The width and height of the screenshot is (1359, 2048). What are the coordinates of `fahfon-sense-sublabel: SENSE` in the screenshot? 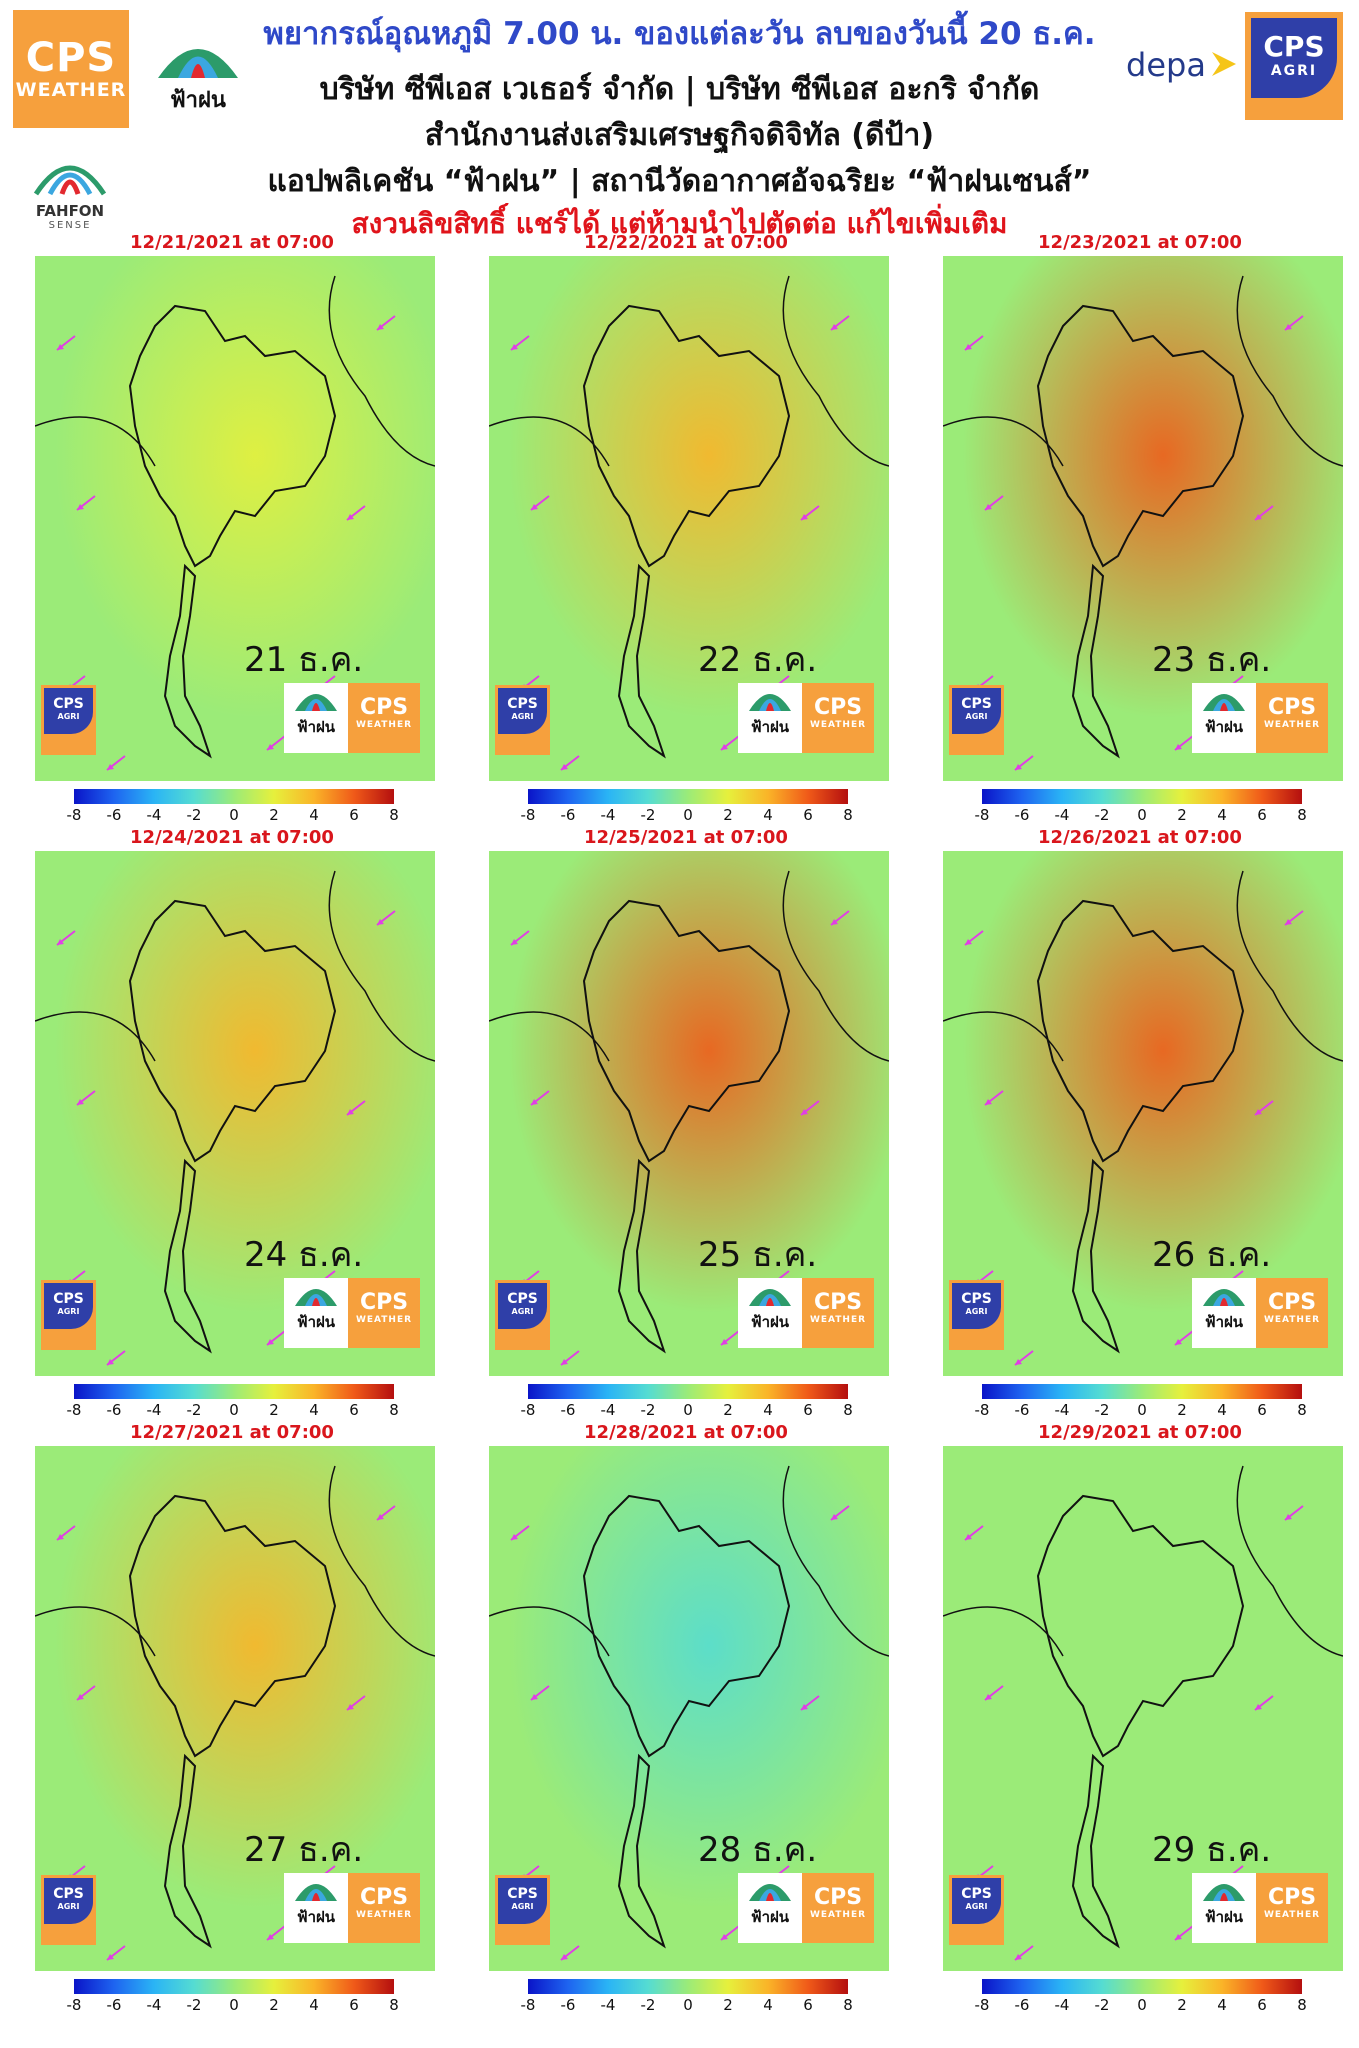 It's located at (70, 225).